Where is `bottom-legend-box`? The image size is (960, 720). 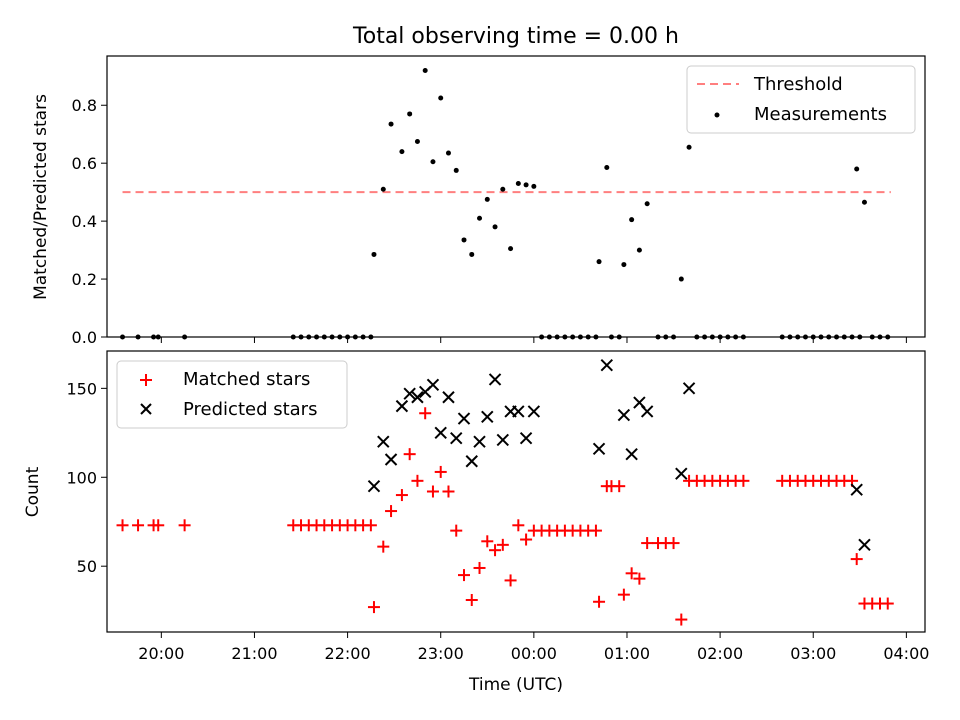
bottom-legend-box is located at coordinates (232, 394).